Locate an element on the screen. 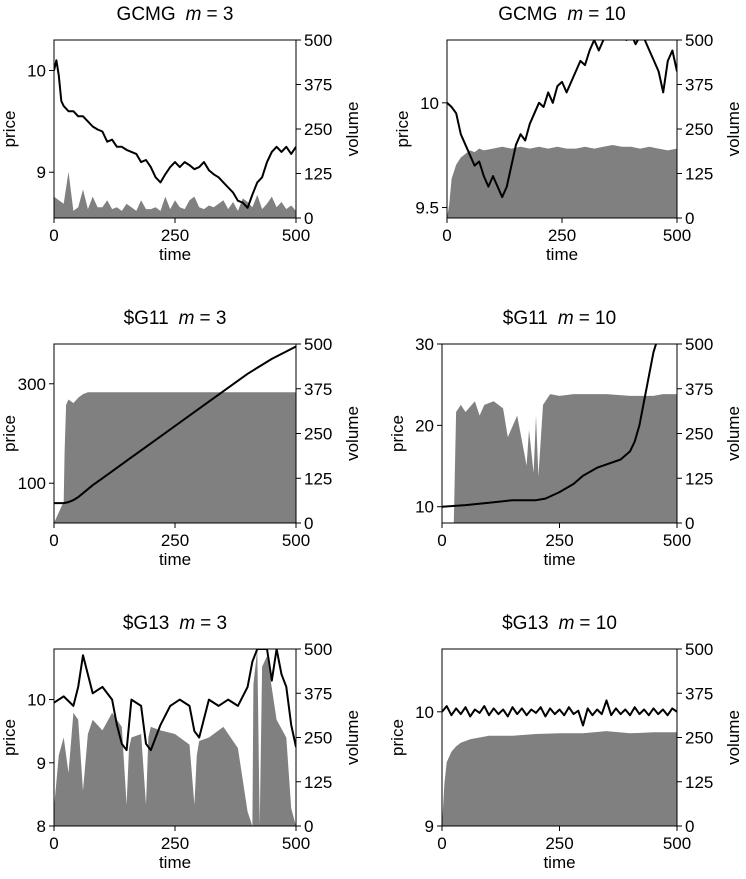 This screenshot has height=879, width=746. y-tick-label: 30 is located at coordinates (424, 344).